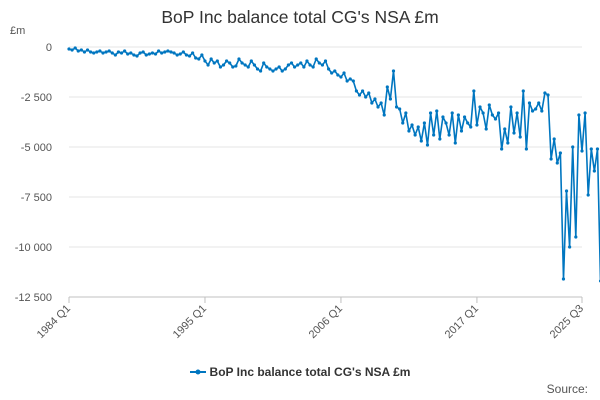 The height and width of the screenshot is (400, 600). Describe the element at coordinates (190, 322) in the screenshot. I see `x-tick-label: 1995 Q1` at that location.